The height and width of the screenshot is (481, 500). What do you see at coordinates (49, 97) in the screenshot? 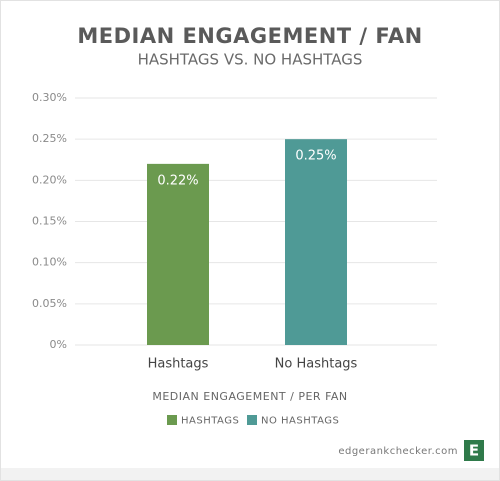
I see `y-tick-label: 0.30%` at bounding box center [49, 97].